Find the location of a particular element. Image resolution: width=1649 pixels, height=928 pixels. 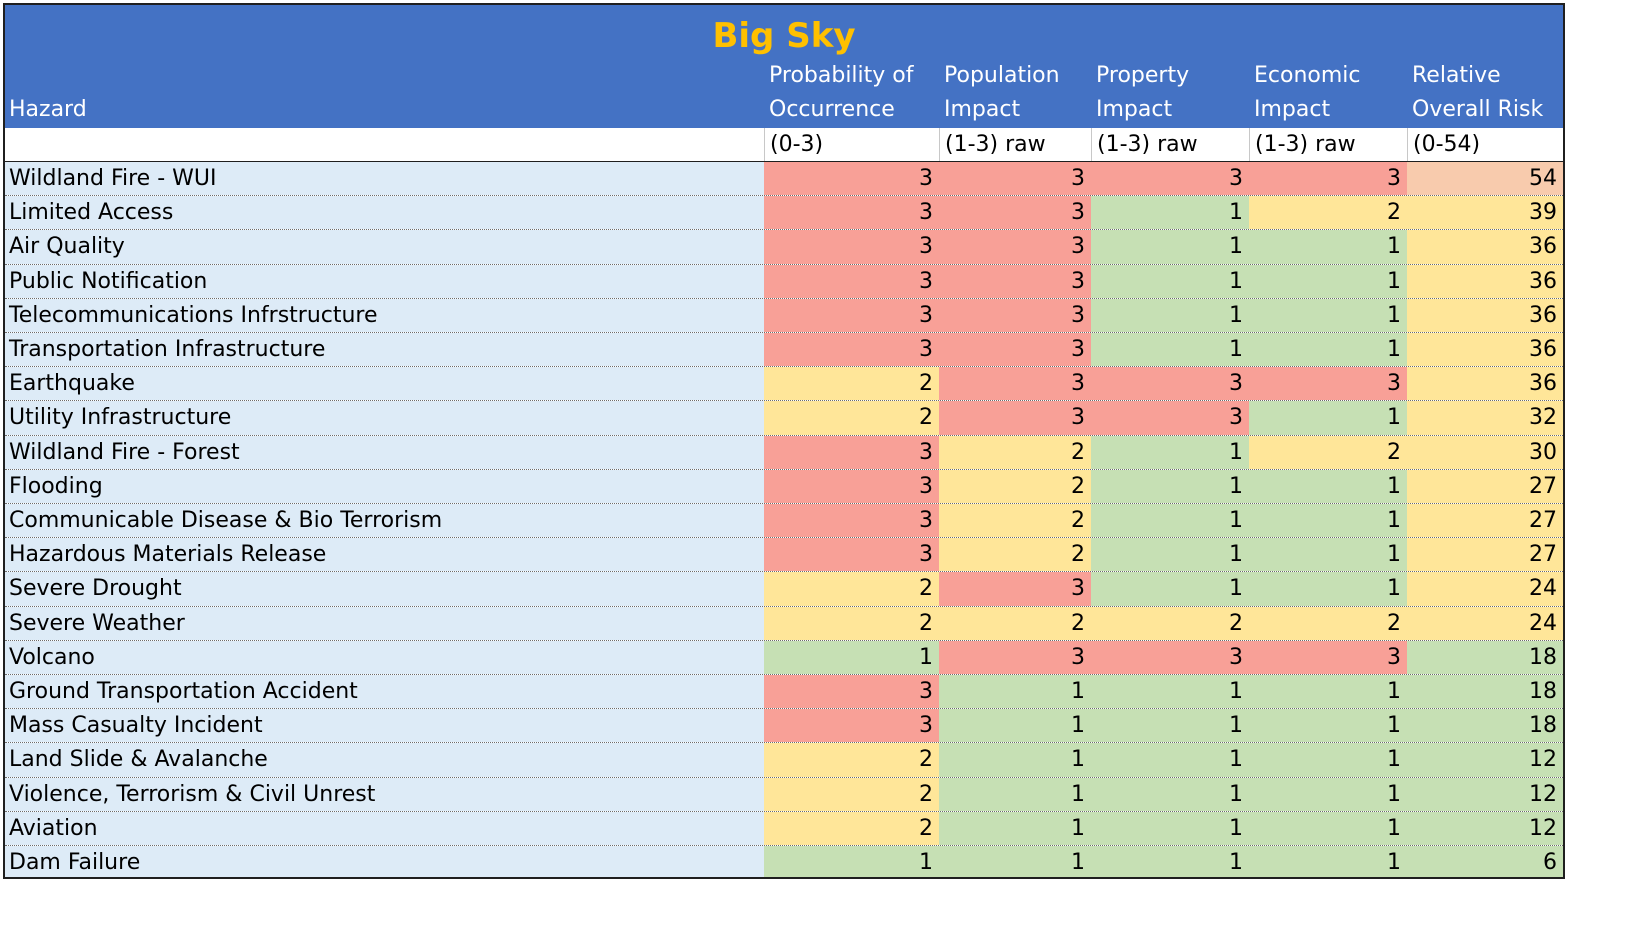

hazard-name: Flooding is located at coordinates (384, 486).